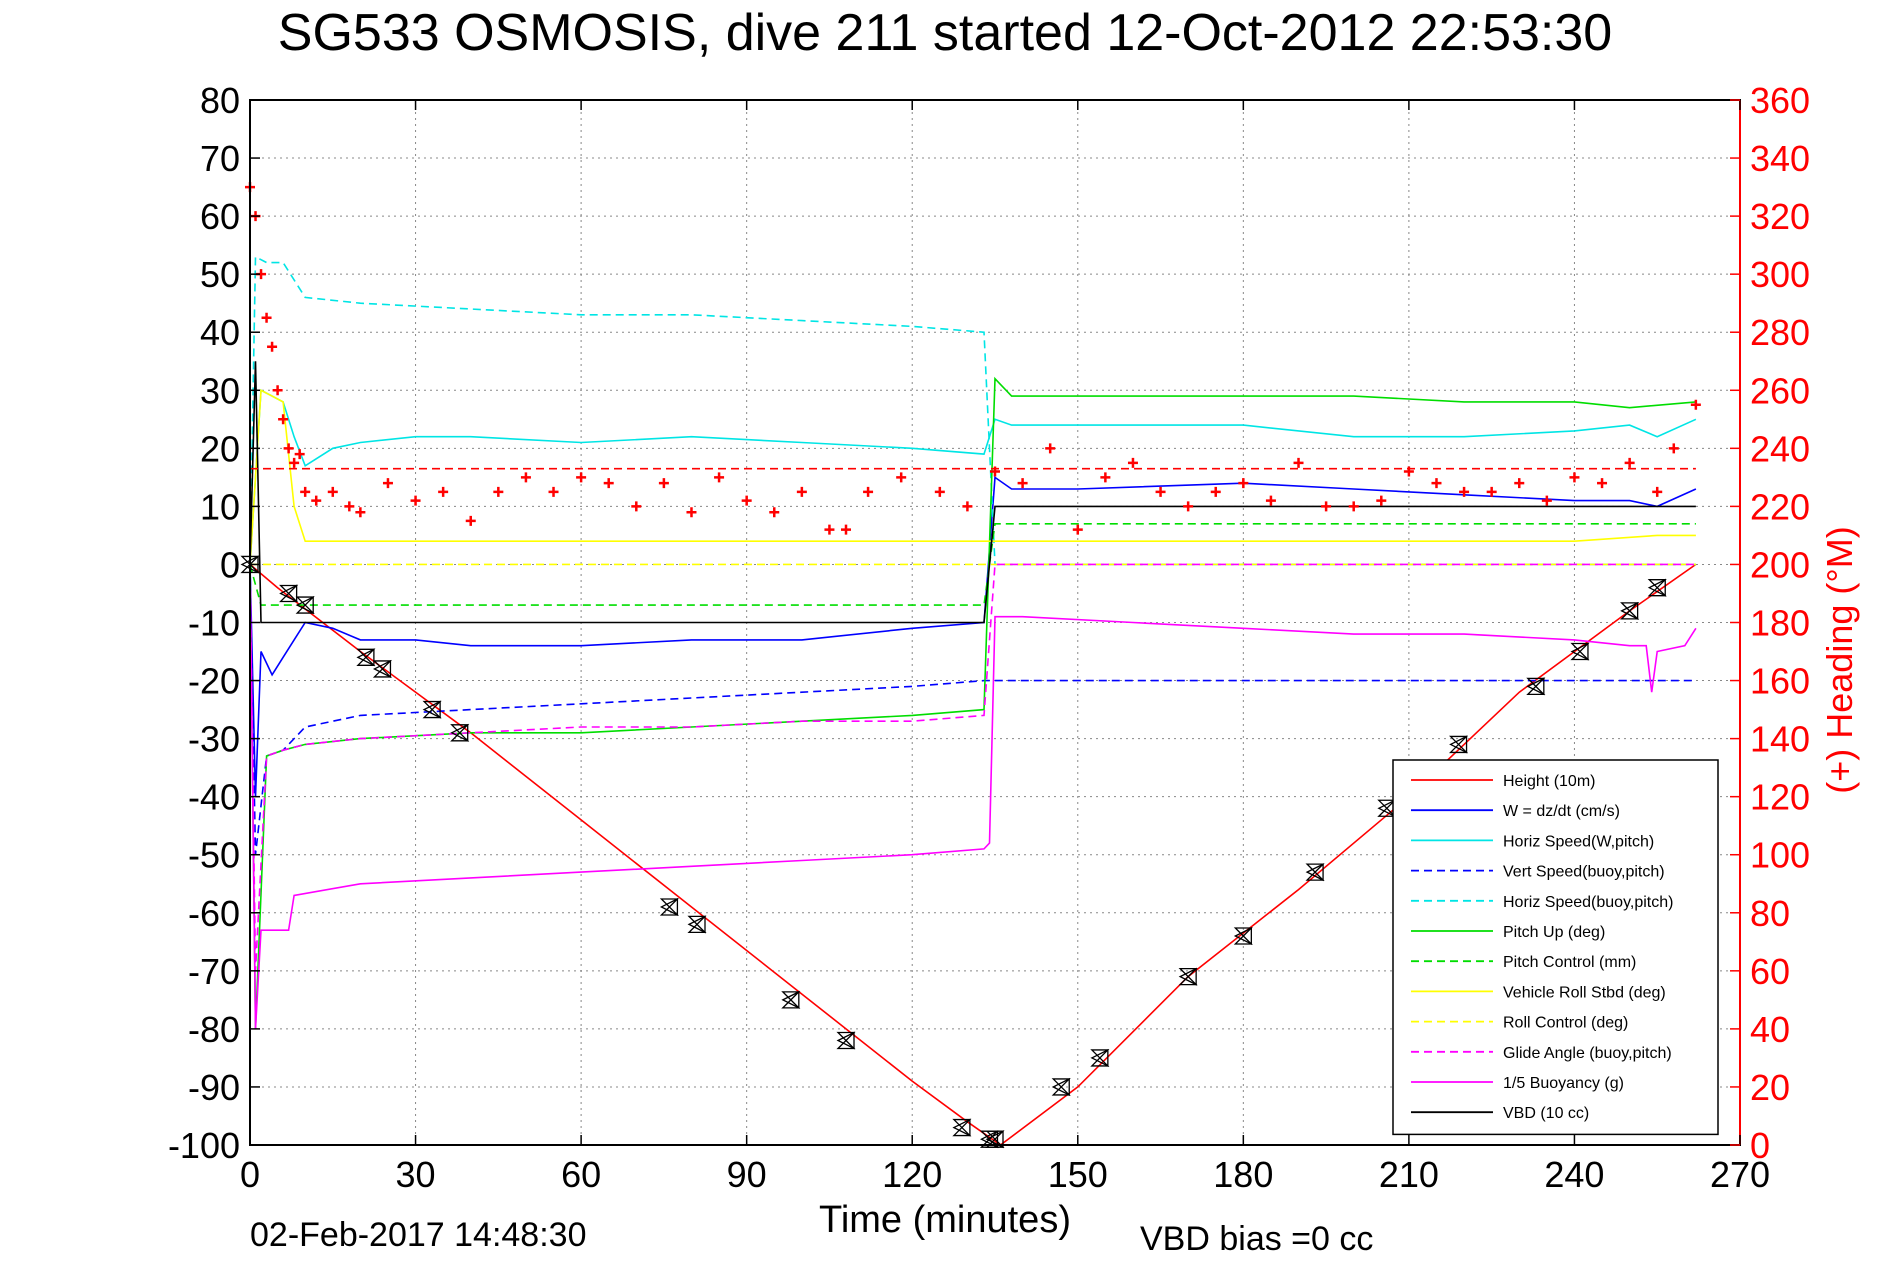 This screenshot has width=1891, height=1267. Describe the element at coordinates (418, 1235) in the screenshot. I see `footer-timestamp: 02-Feb-2017 14:48:30` at that location.